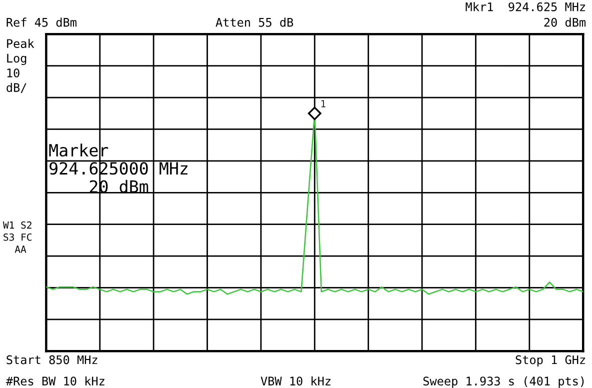 The height and width of the screenshot is (388, 592). What do you see at coordinates (295, 381) in the screenshot?
I see `text: VBW 10 kHz` at bounding box center [295, 381].